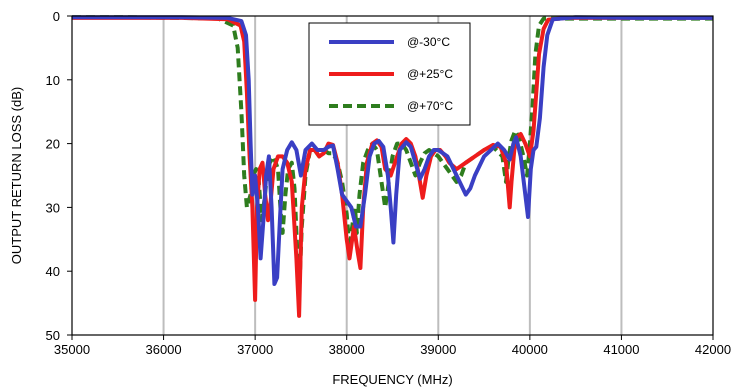  I want to click on x-axis-label: FREQUENCY (MHz), so click(392, 379).